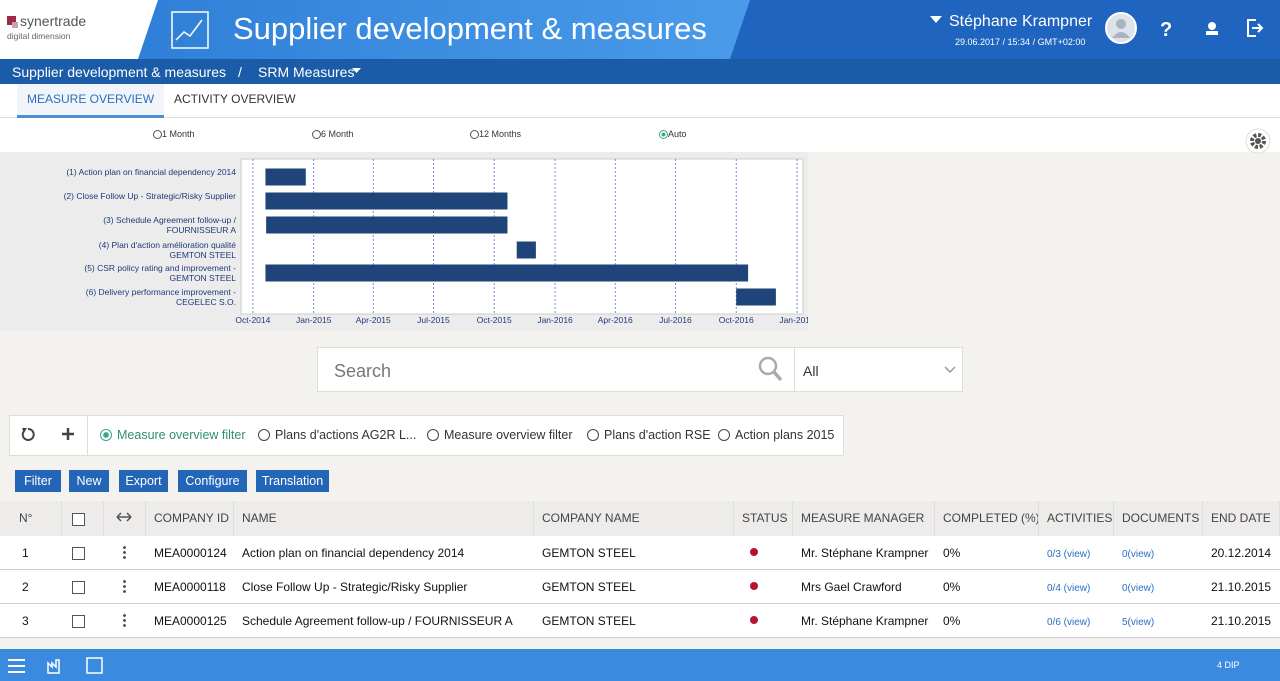  I want to click on action-button: Export, so click(143, 481).